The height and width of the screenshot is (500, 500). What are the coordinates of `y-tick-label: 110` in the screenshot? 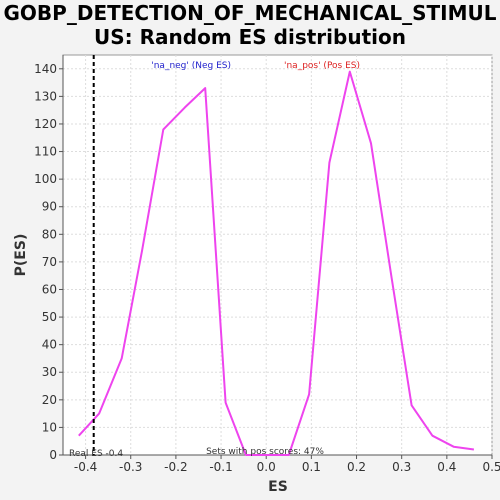 It's located at (45, 152).